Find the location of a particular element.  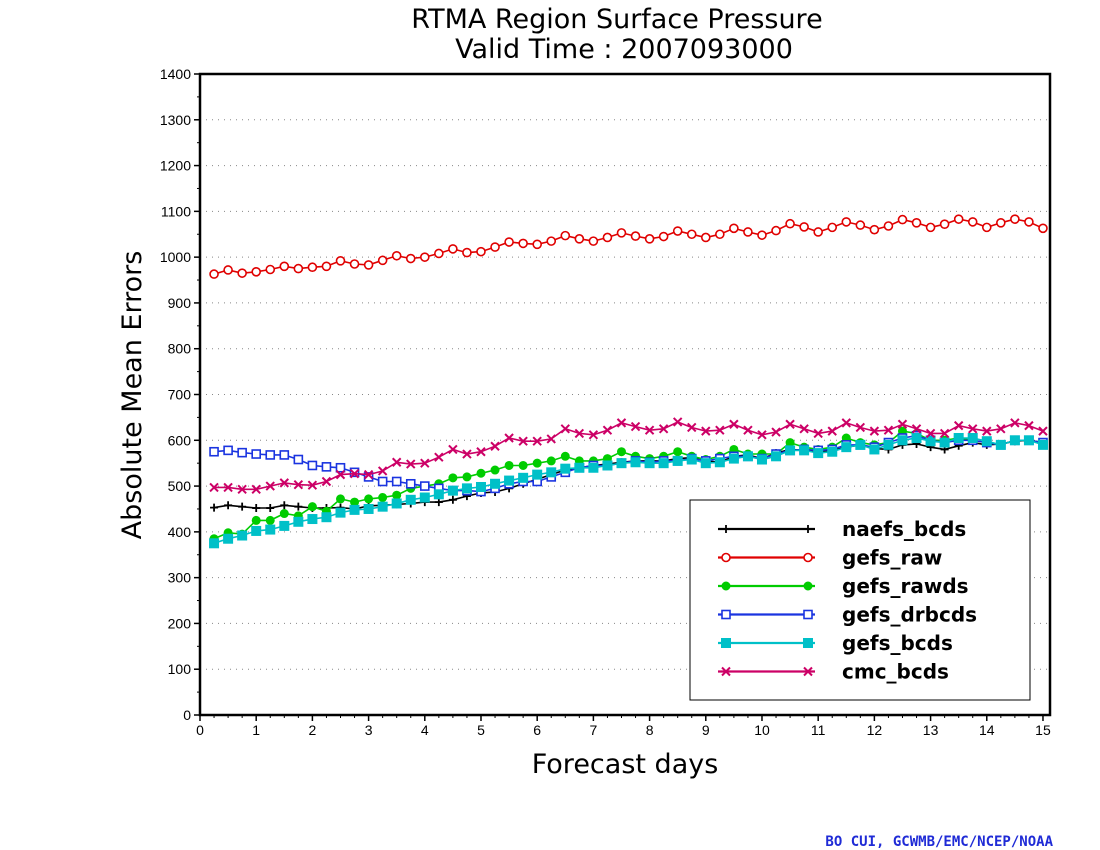

credit-text: BO CUI, GCWMB/EMC/NCEP/NOAA is located at coordinates (939, 842).